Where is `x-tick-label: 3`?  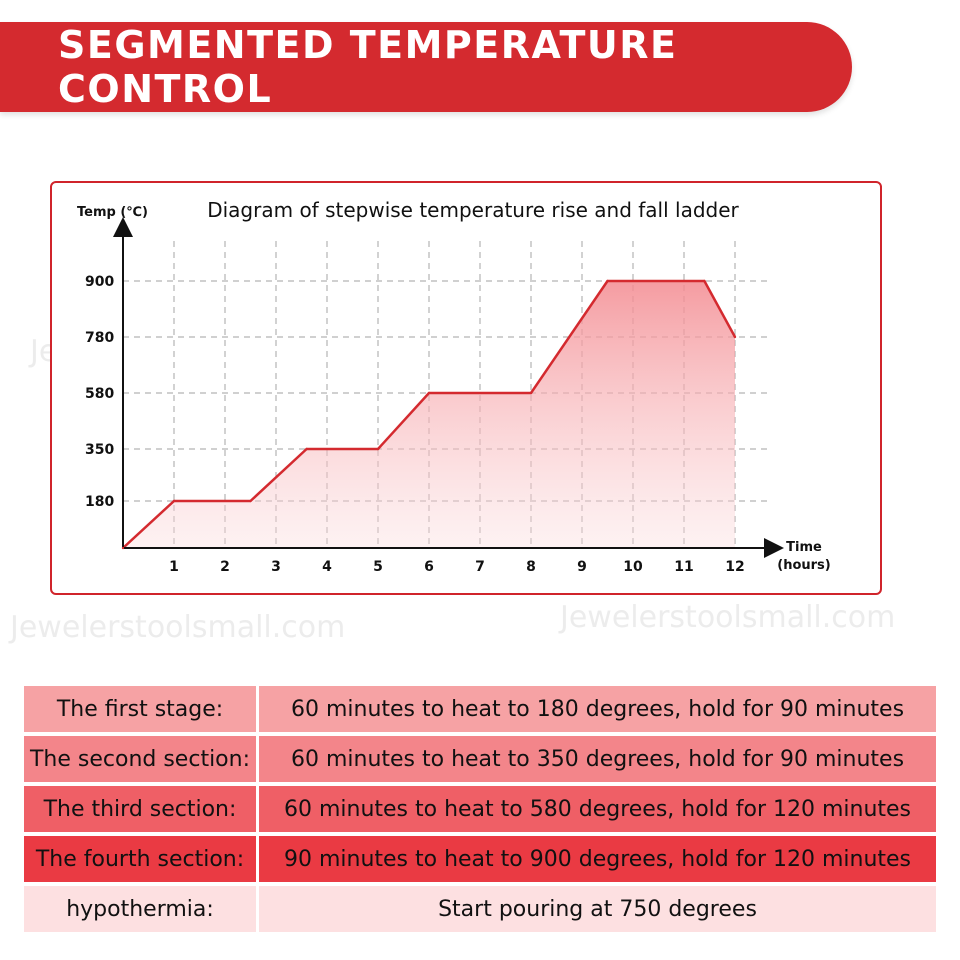 x-tick-label: 3 is located at coordinates (276, 567).